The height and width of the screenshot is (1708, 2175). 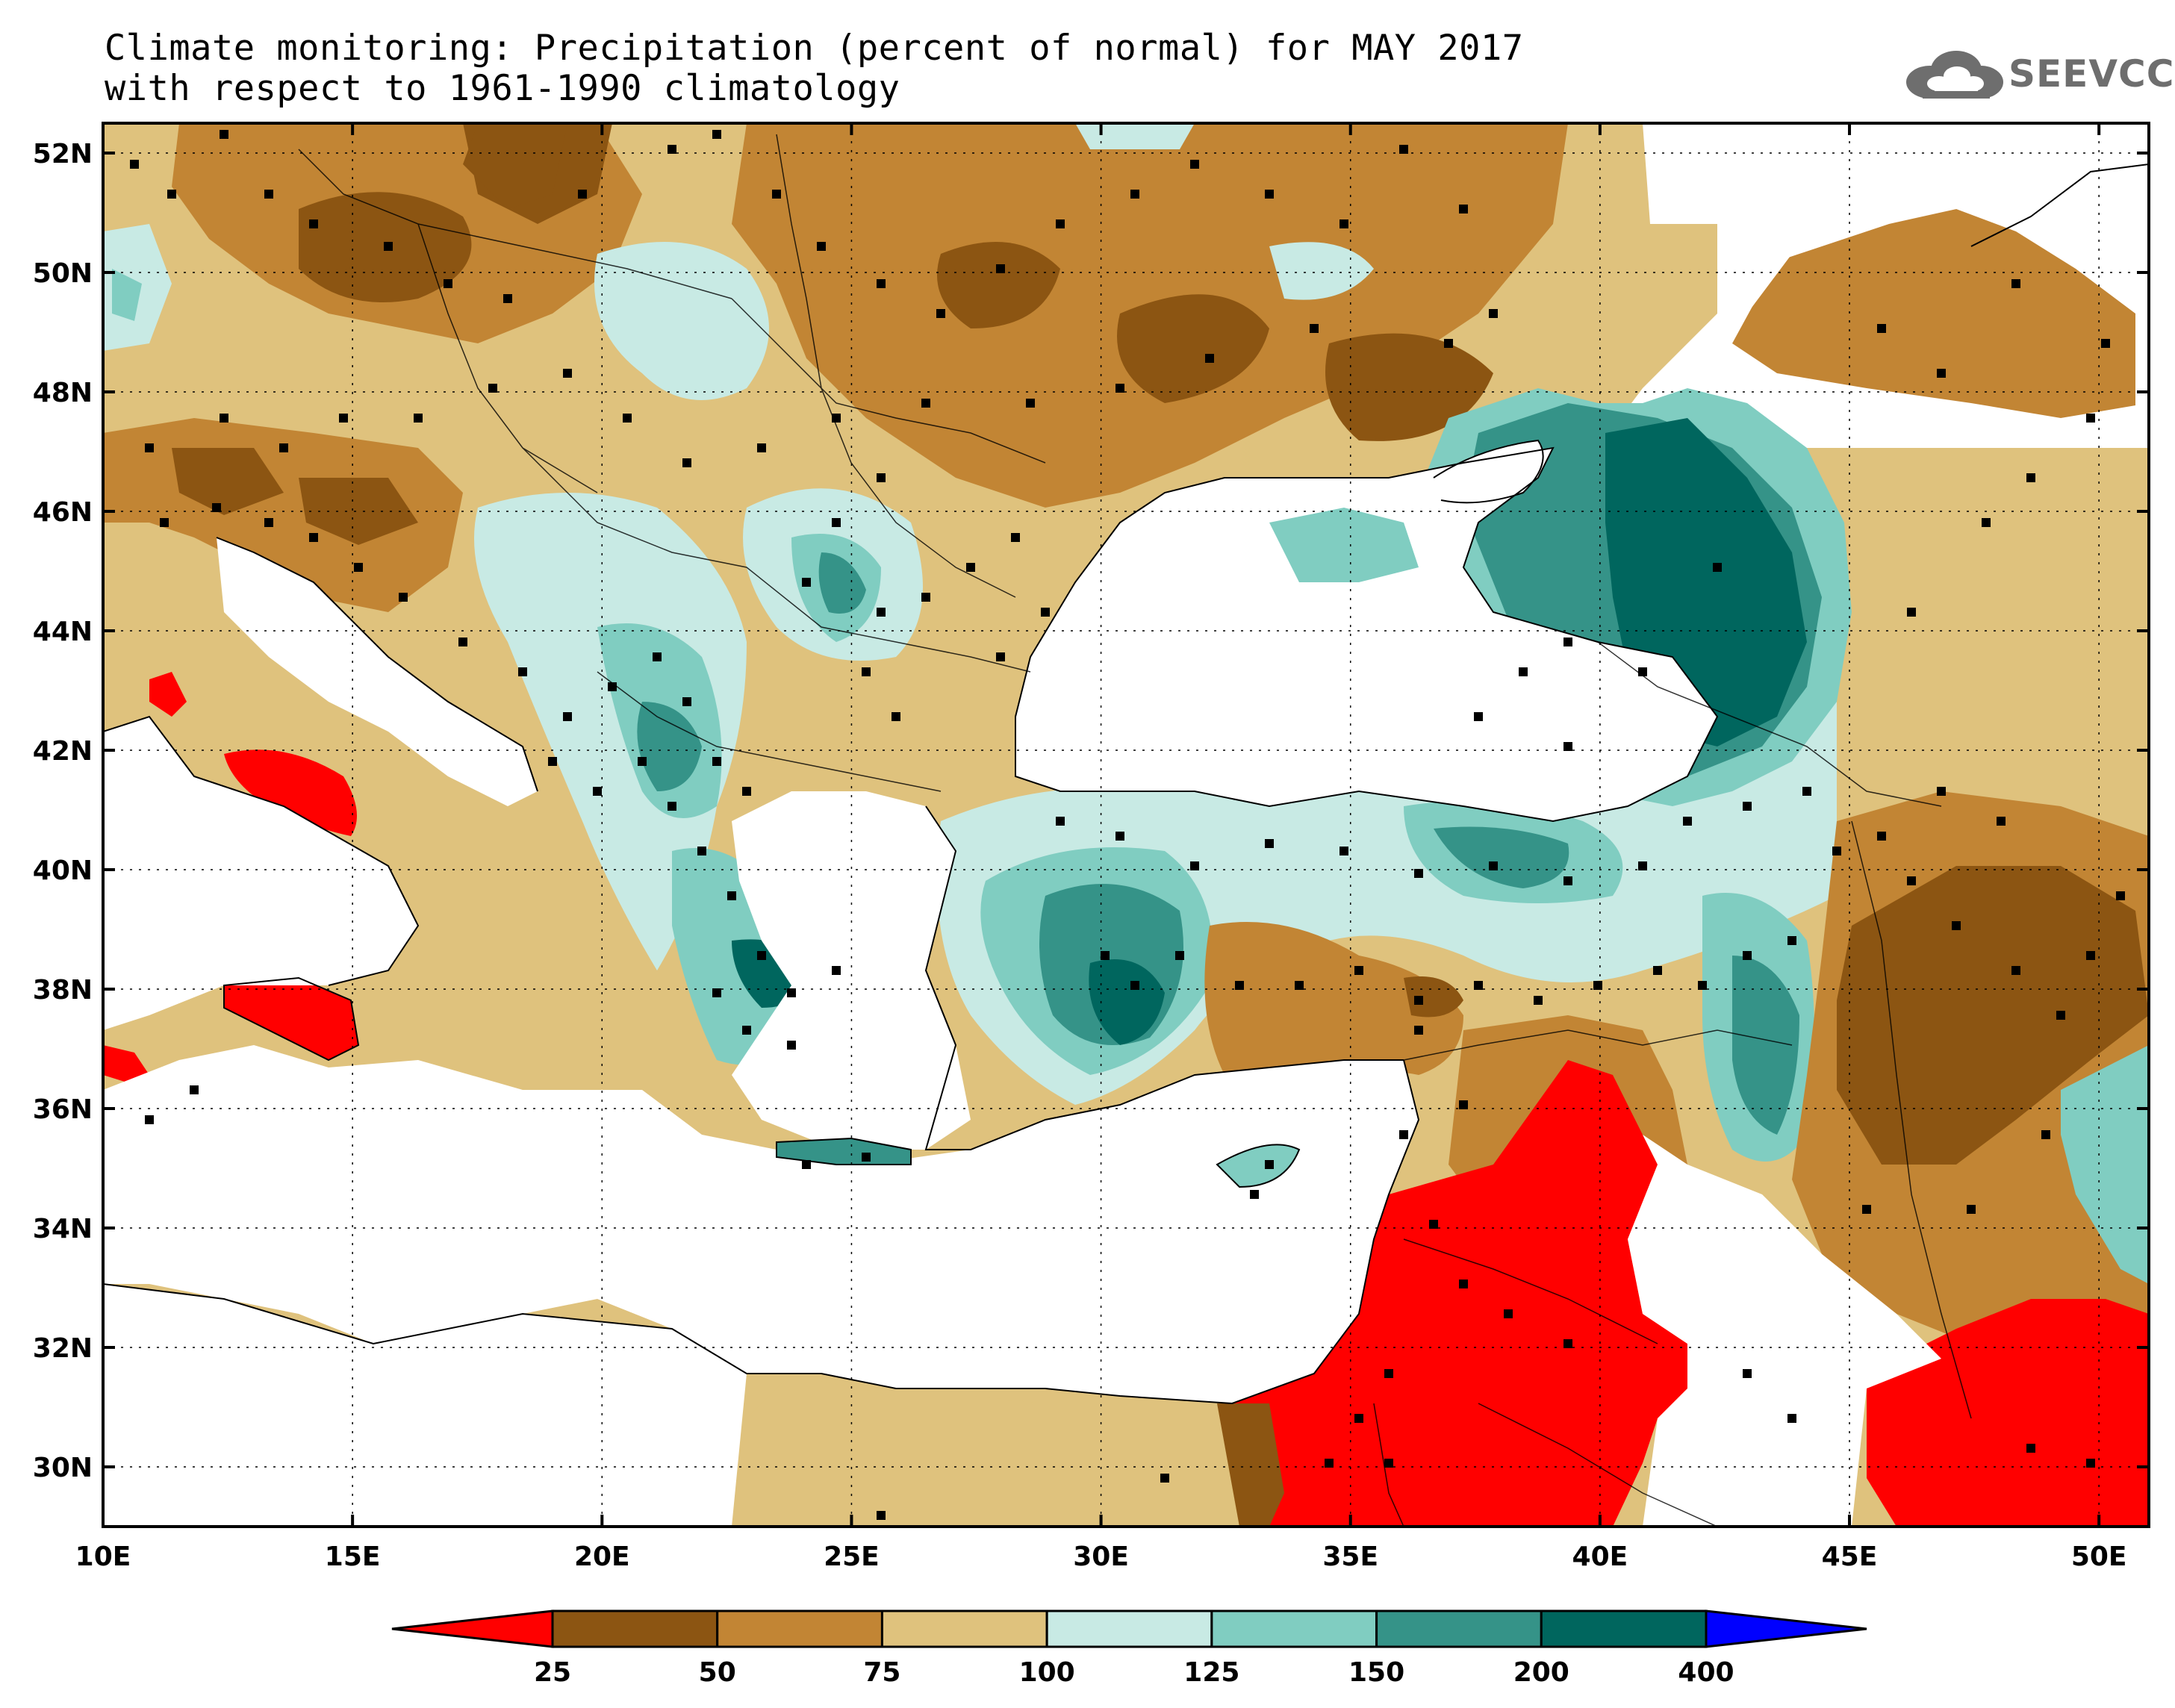 I want to click on colorbar-label: 200, so click(x=1541, y=1672).